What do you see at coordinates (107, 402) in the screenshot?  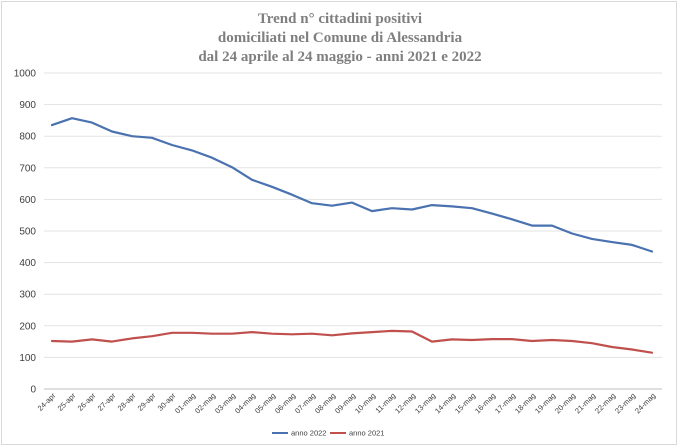 I see `x-tick-label: 27-apr` at bounding box center [107, 402].